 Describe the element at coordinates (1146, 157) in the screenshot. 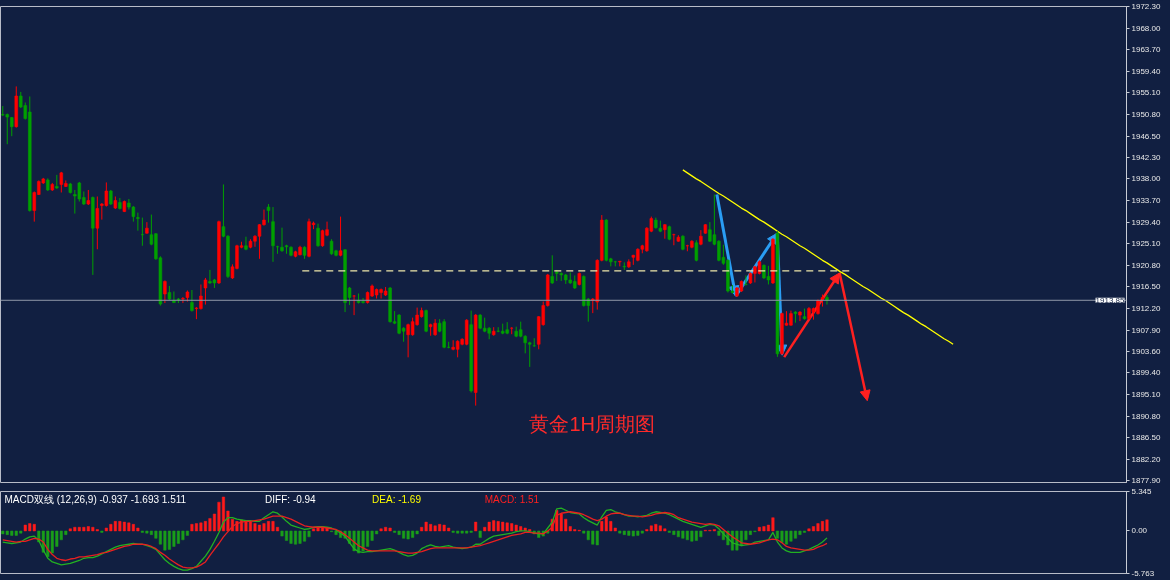

I see `y-tick-label: 1942.30` at that location.